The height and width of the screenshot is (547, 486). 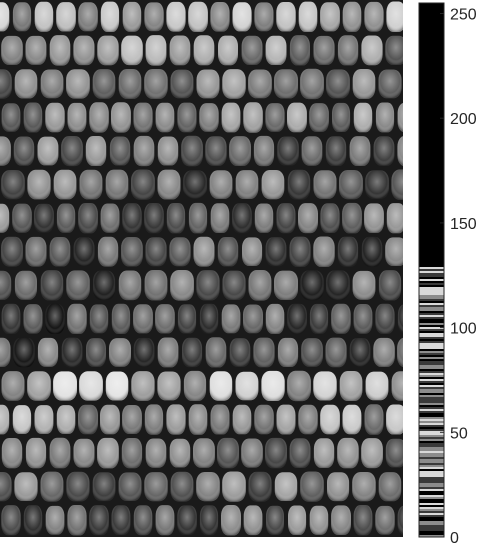 I want to click on colorbar-tick-label: 50, so click(x=459, y=433).